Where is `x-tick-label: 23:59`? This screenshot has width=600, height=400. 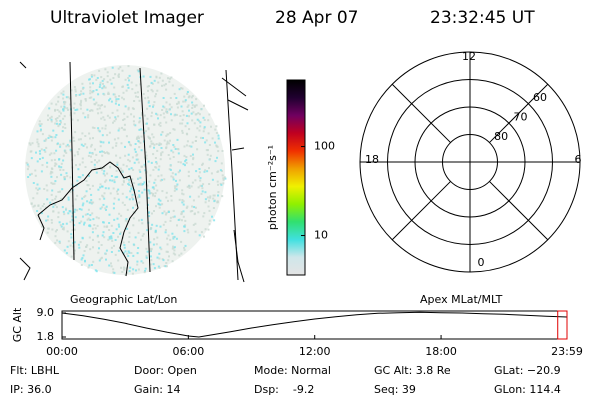 x-tick-label: 23:59 is located at coordinates (567, 351).